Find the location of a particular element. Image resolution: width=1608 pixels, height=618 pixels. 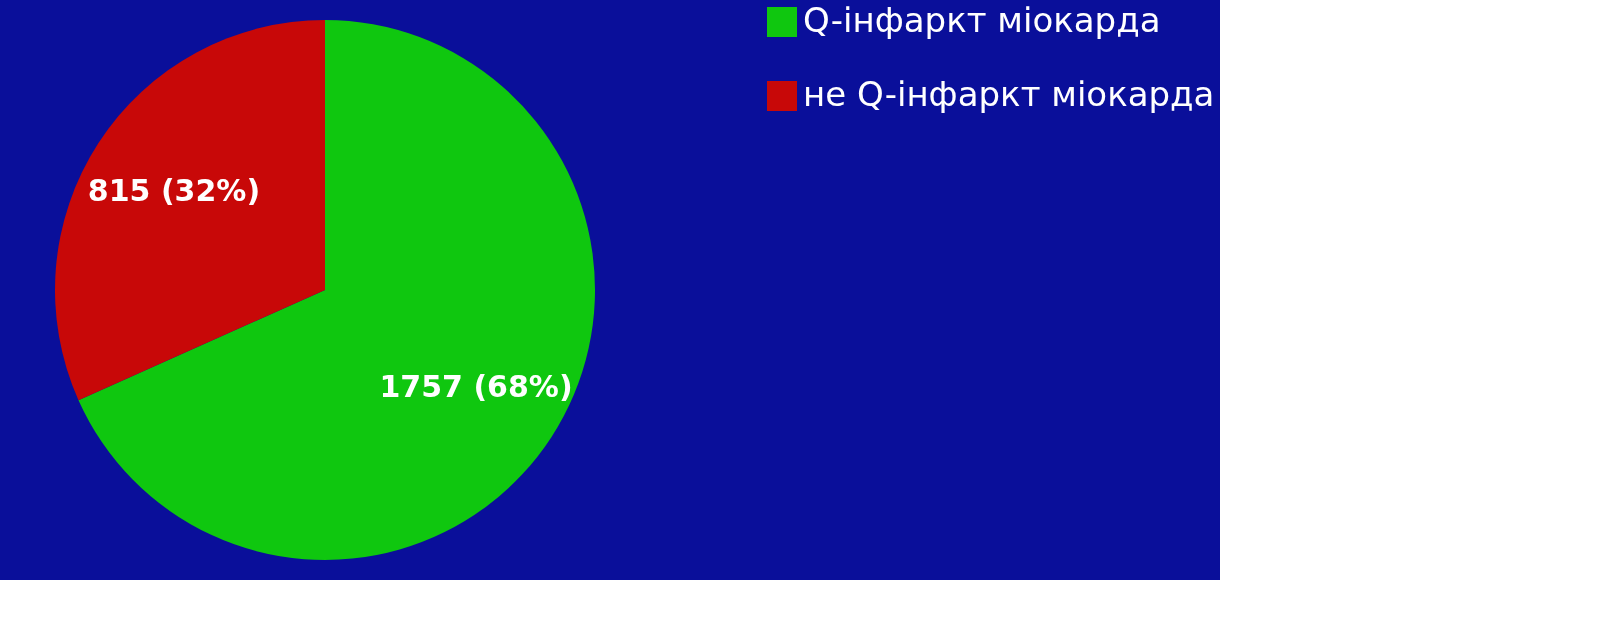

legend-label: не Q-інфаркт міокарда is located at coordinates (1009, 94).